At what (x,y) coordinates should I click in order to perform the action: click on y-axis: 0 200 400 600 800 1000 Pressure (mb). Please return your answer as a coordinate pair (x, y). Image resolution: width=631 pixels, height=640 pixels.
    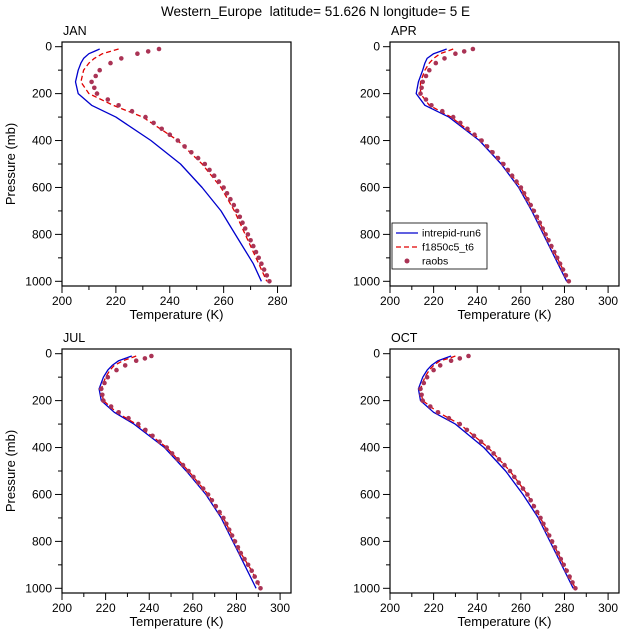
    Looking at the image, I should click on (32, 164).